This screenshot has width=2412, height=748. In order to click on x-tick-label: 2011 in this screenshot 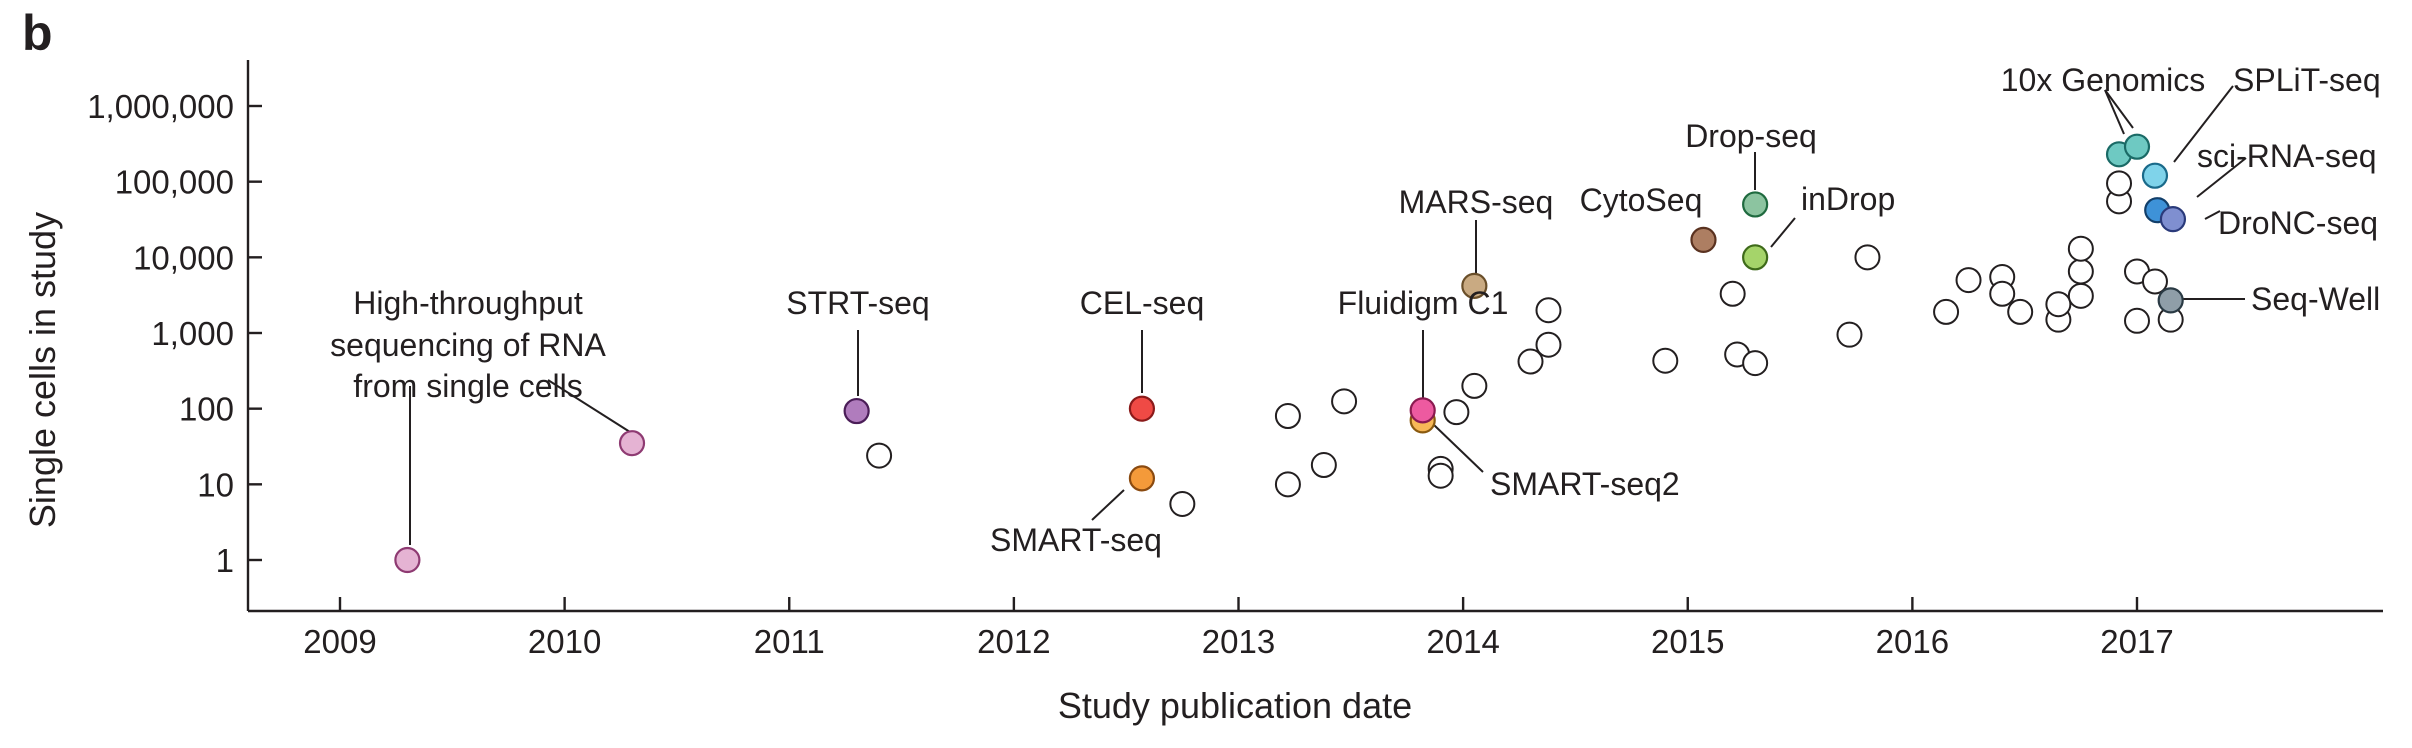, I will do `click(789, 641)`.